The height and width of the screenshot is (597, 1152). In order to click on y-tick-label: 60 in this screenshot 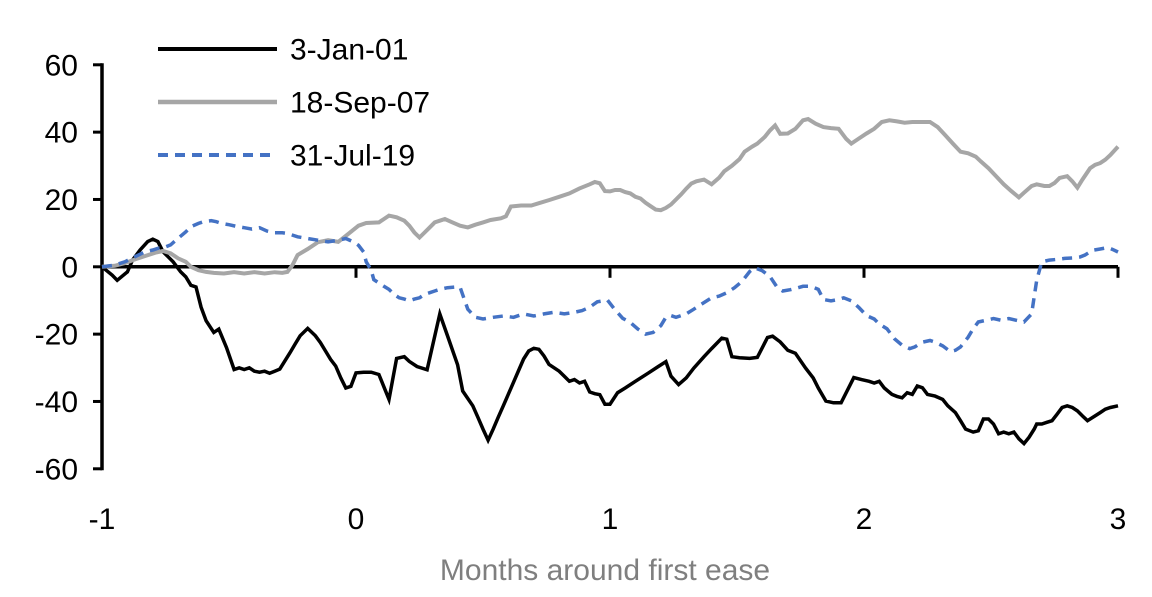, I will do `click(61, 65)`.